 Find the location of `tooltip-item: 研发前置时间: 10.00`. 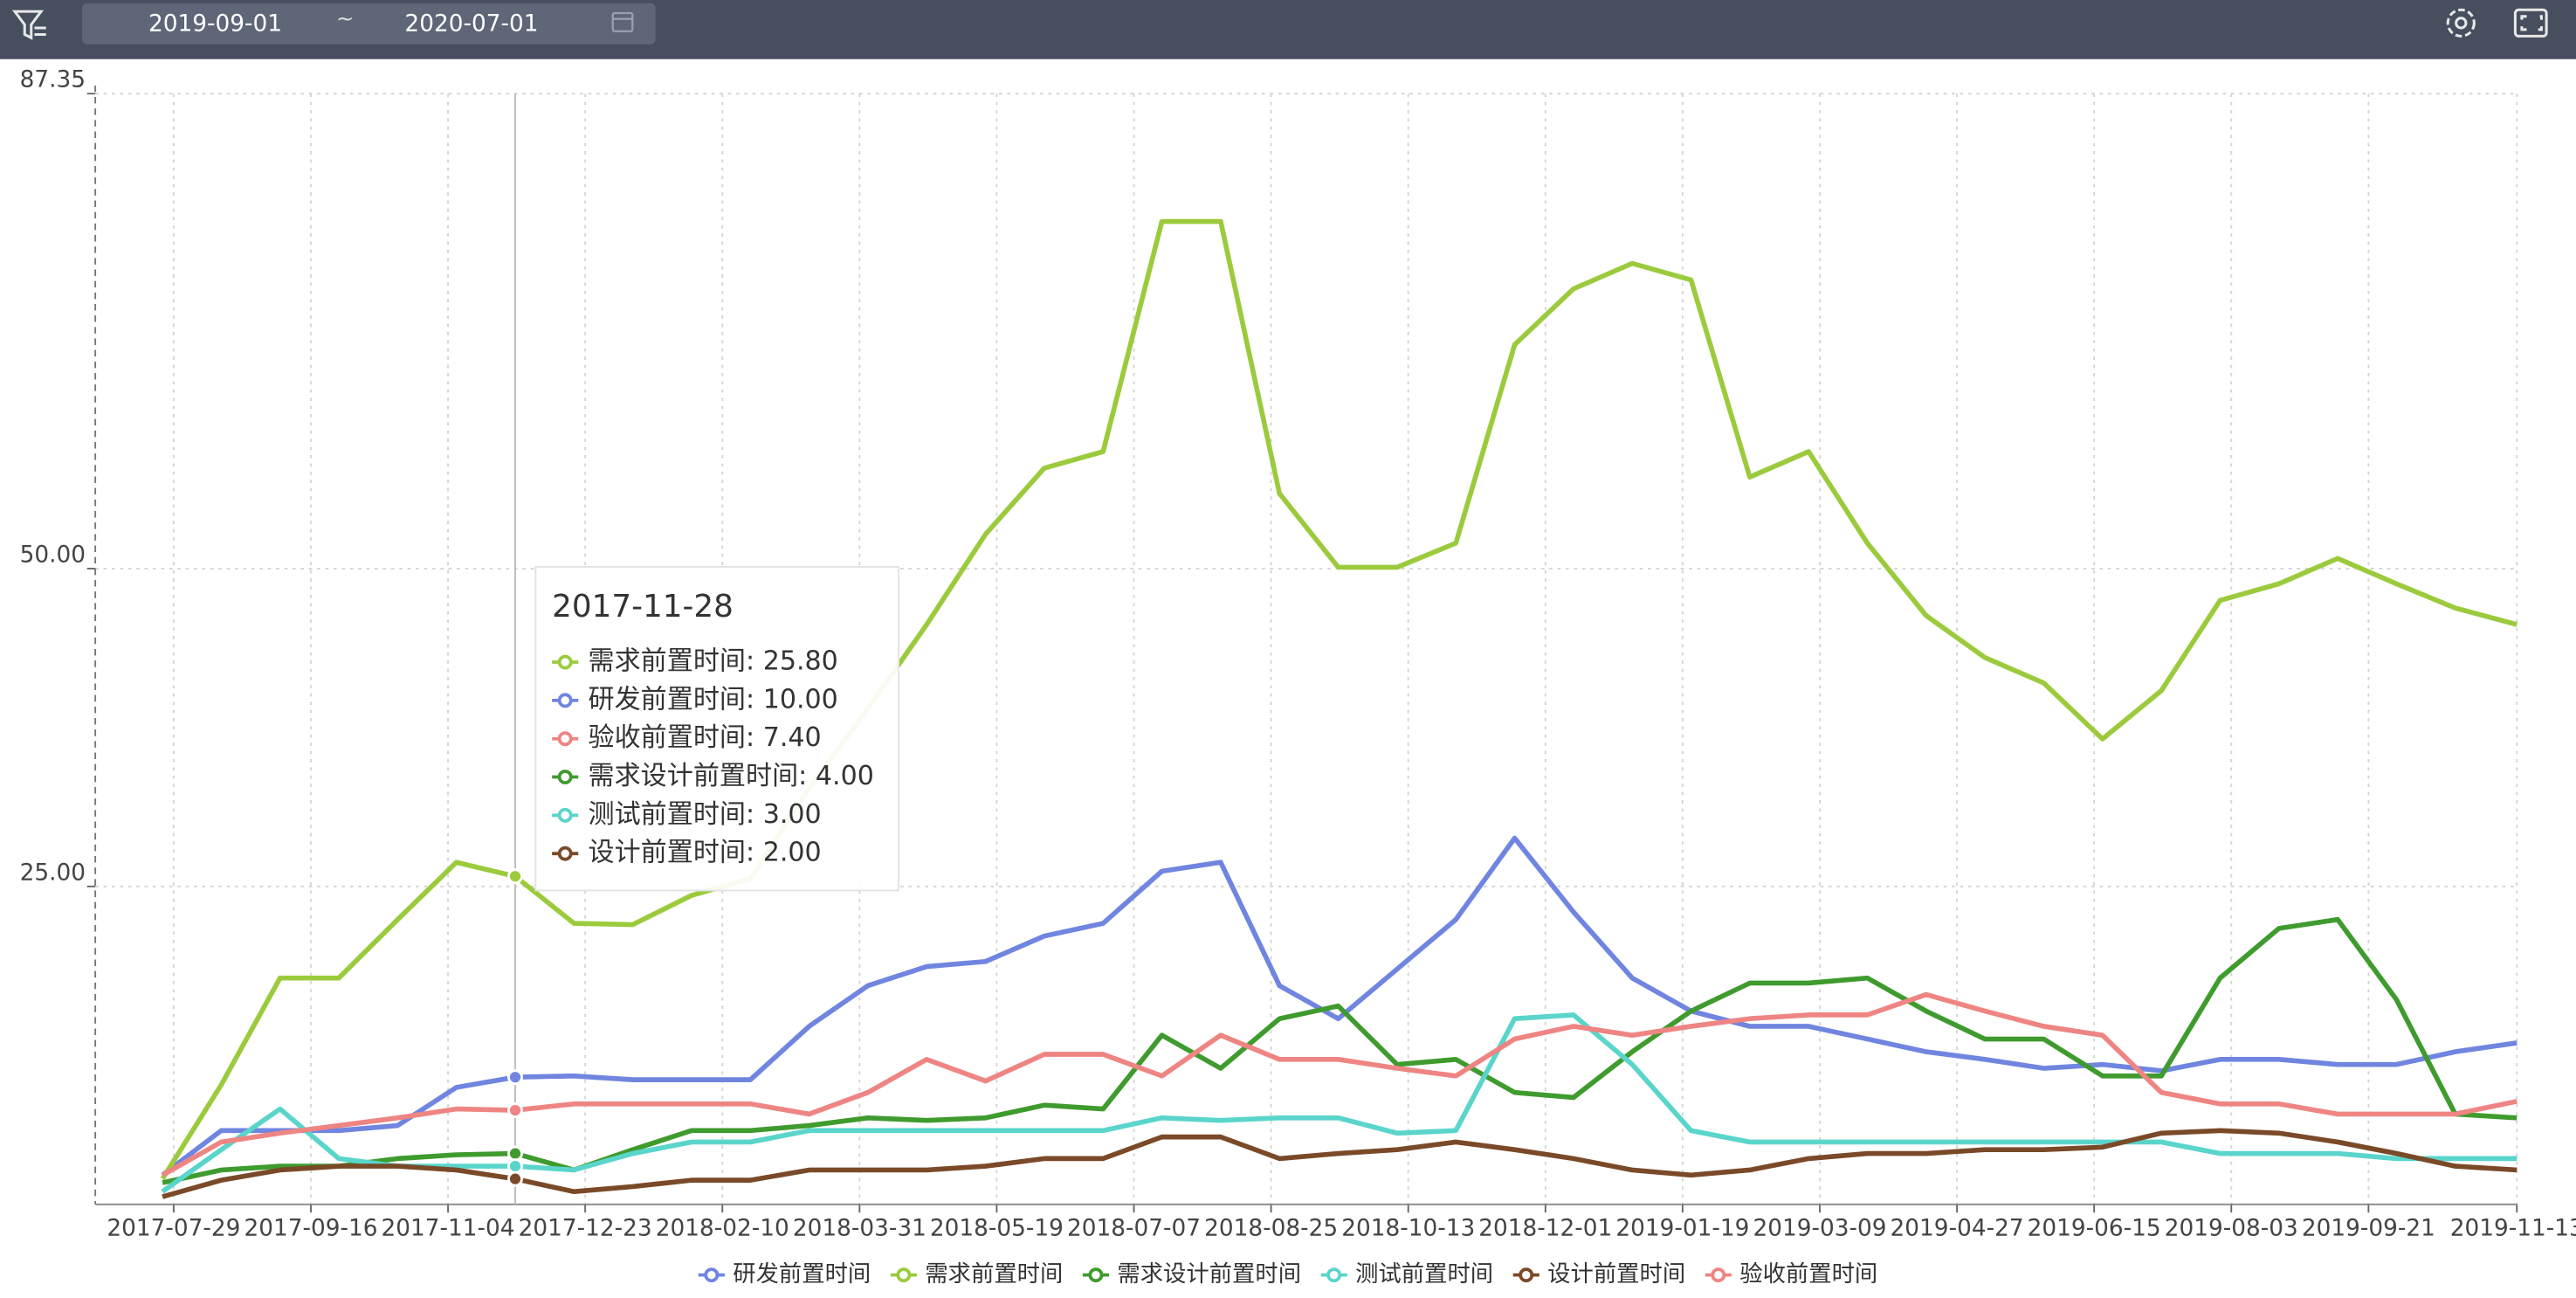

tooltip-item: 研发前置时间: 10.00 is located at coordinates (713, 700).